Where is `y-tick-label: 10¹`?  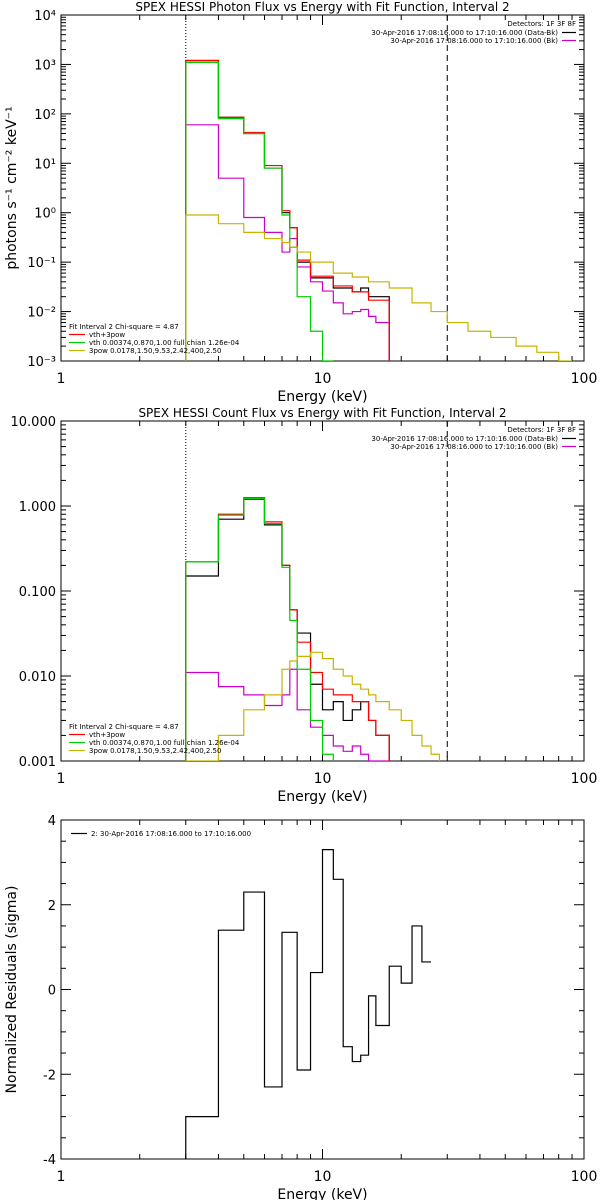
y-tick-label: 10¹ is located at coordinates (45, 164).